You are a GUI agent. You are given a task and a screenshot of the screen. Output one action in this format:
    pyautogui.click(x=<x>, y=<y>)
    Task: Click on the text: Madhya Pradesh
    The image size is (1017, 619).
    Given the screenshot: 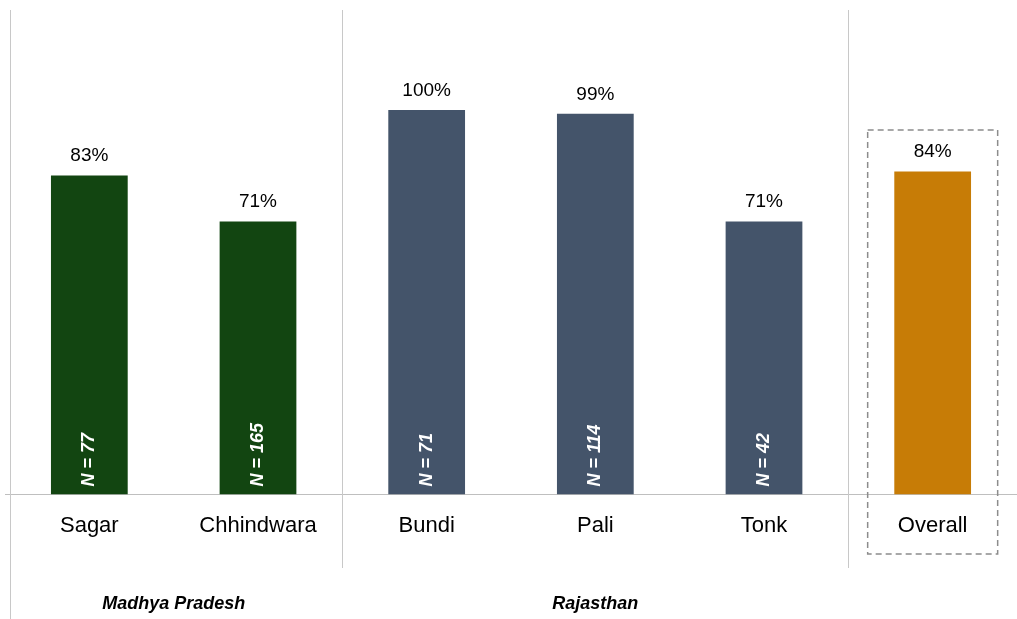 What is the action you would take?
    pyautogui.click(x=174, y=602)
    